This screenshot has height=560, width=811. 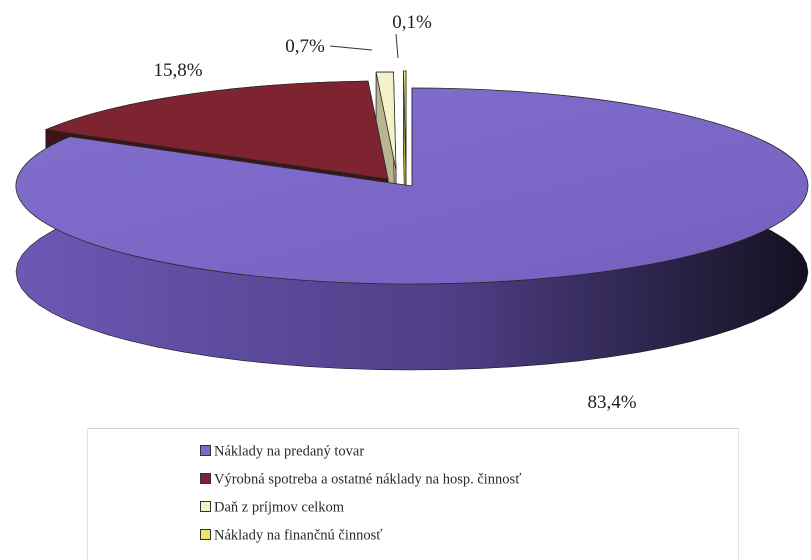 What do you see at coordinates (298, 535) in the screenshot?
I see `legend-label-financial-cost: Náklady na finančnú činnosť` at bounding box center [298, 535].